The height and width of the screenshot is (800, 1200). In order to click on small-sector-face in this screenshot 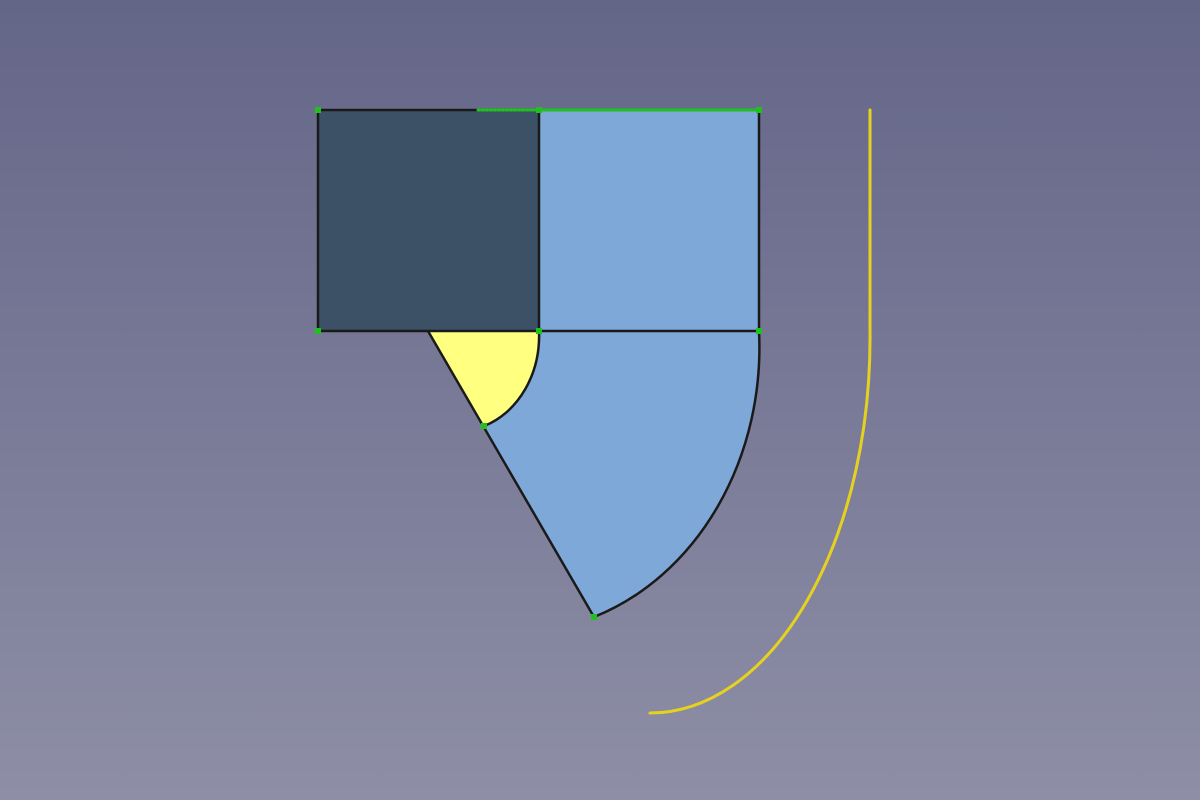, I will do `click(484, 378)`.